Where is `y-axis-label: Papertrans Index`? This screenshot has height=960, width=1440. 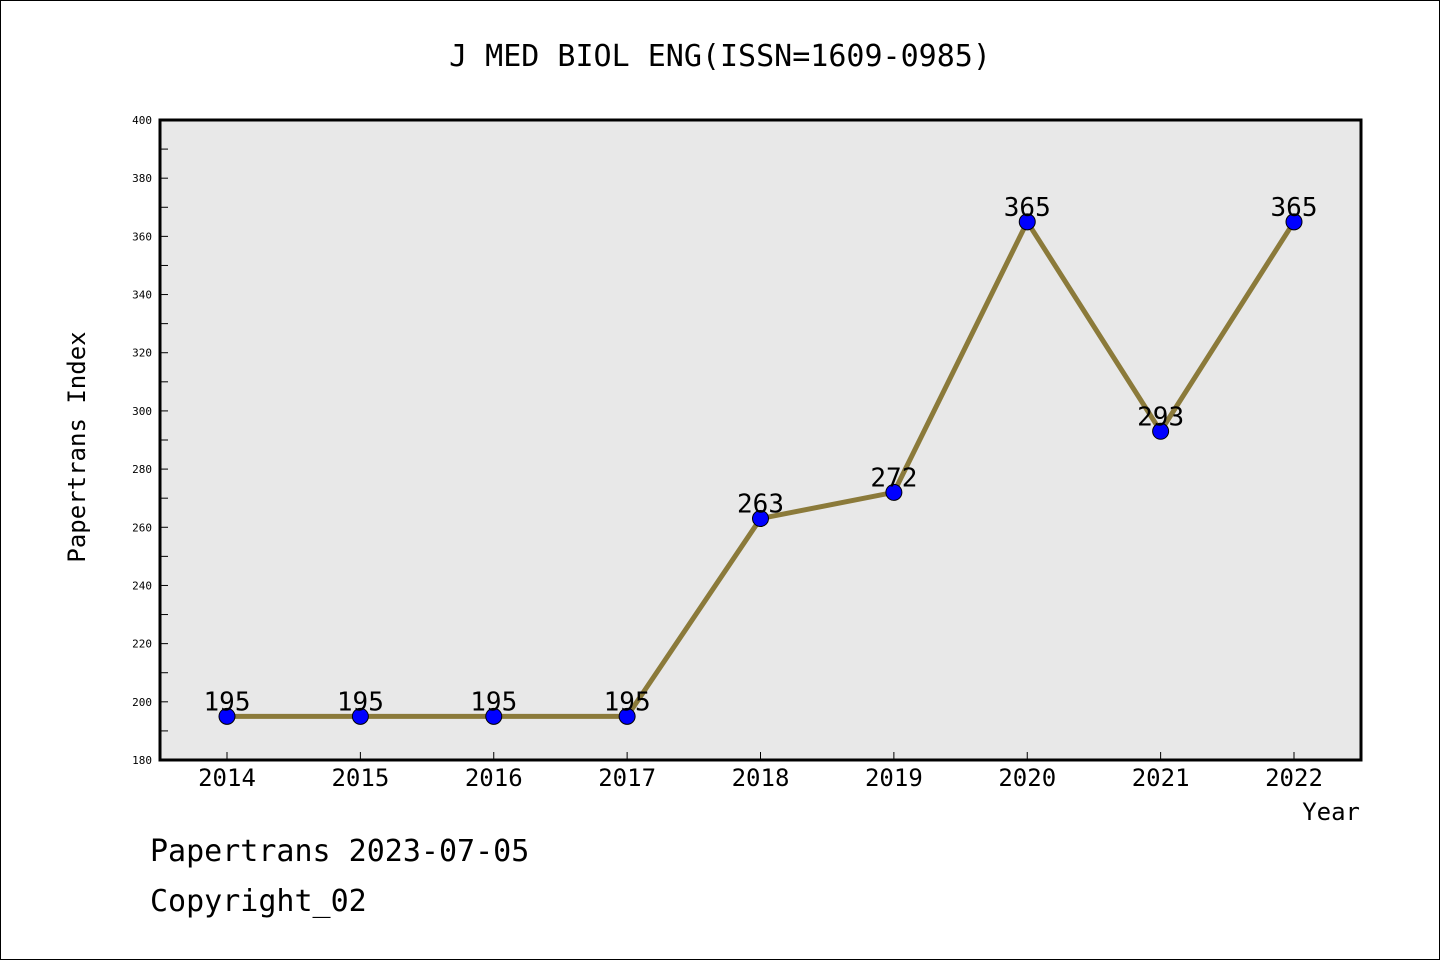 y-axis-label: Papertrans Index is located at coordinates (77, 446).